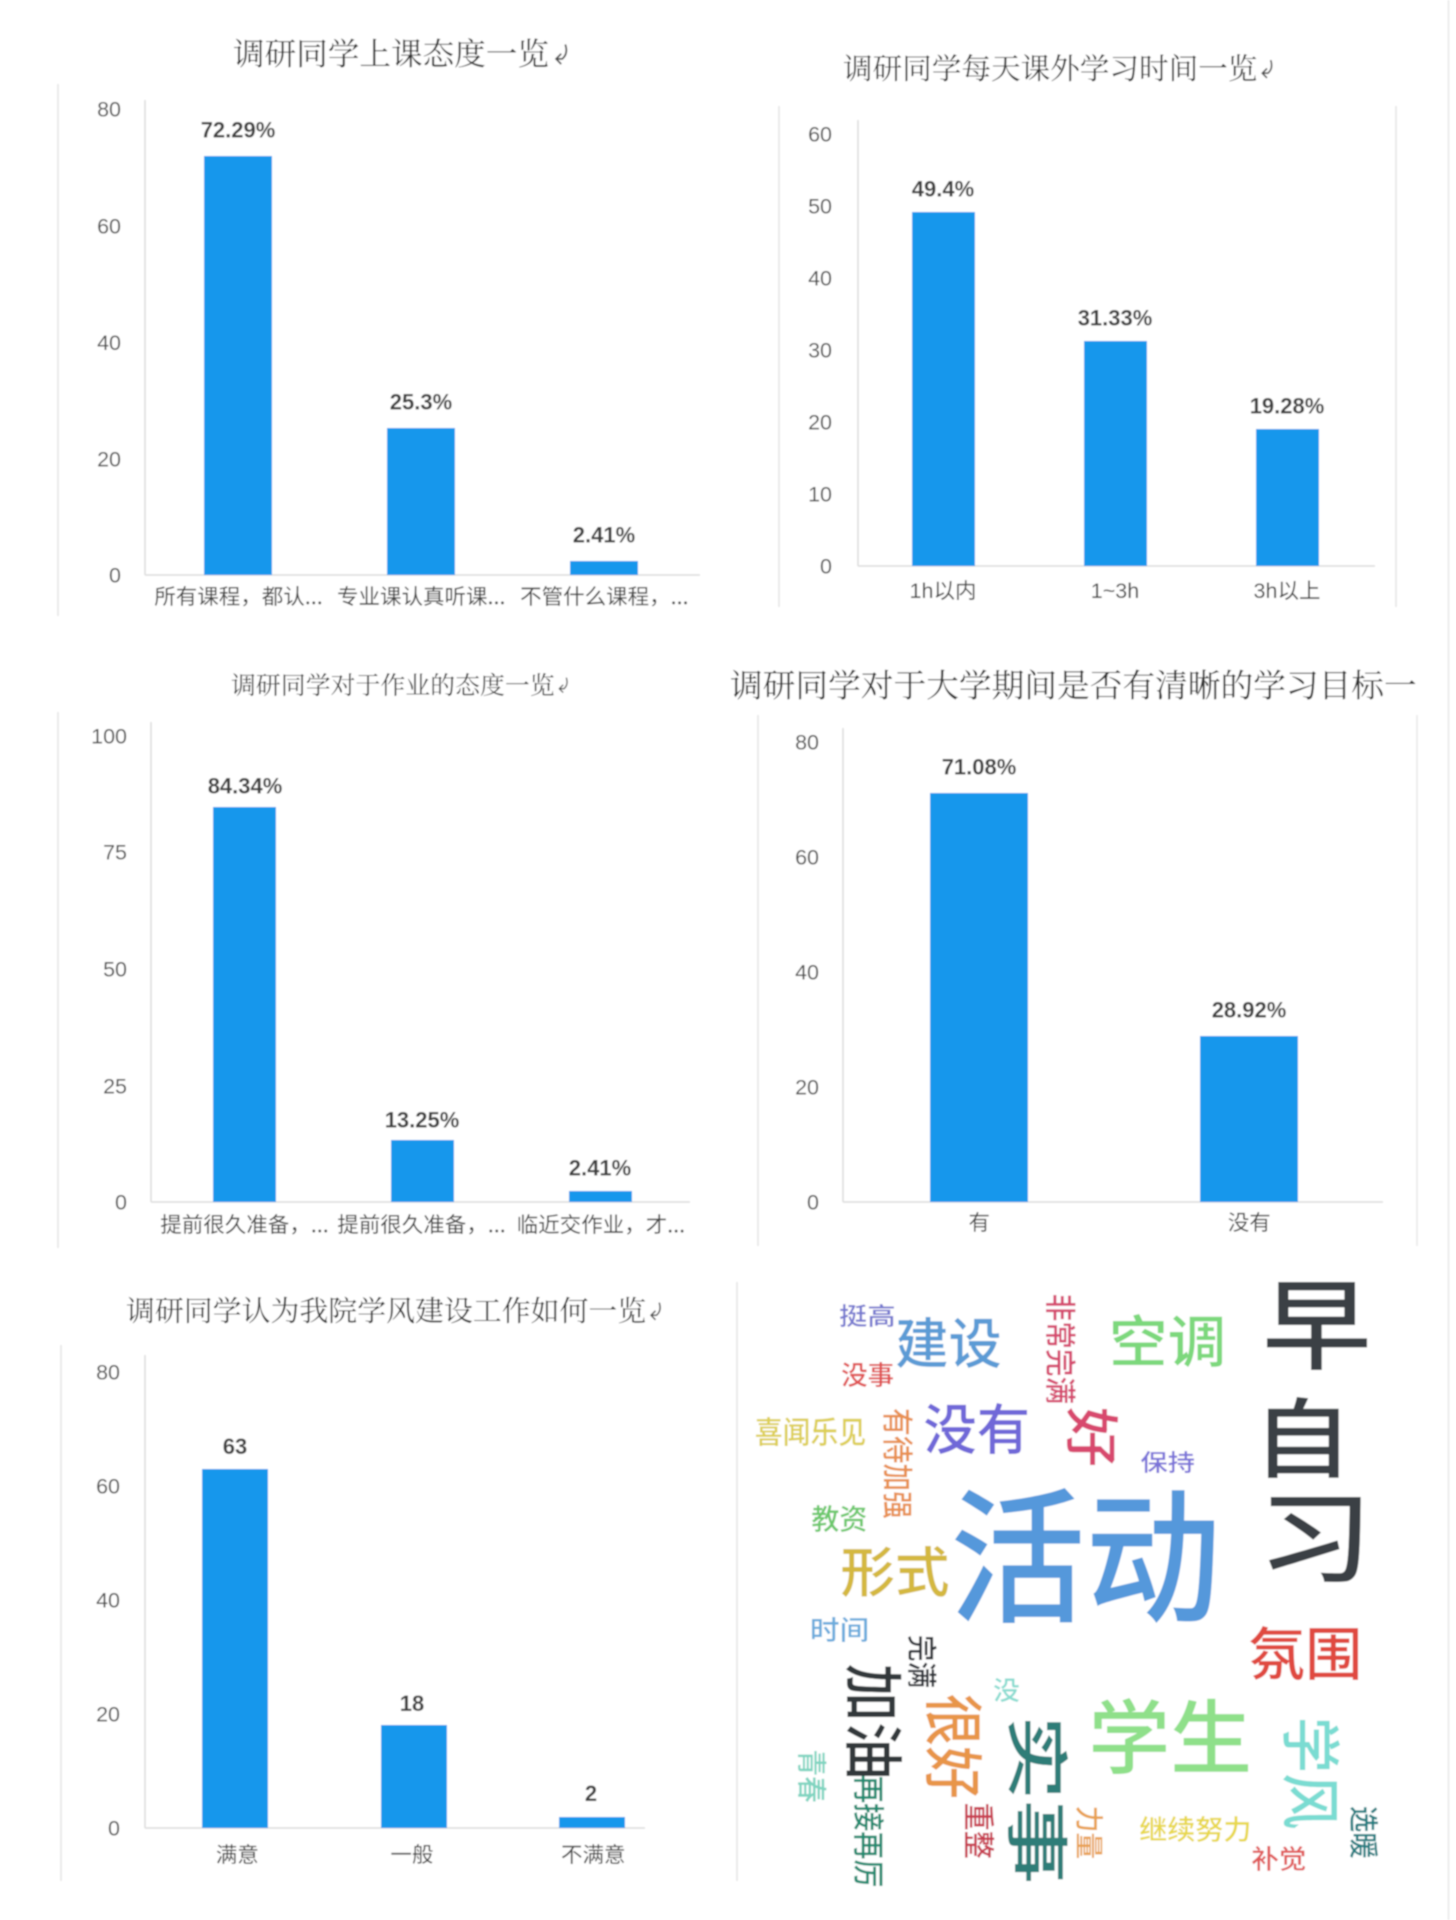 The image size is (1456, 1920). I want to click on svg-text: 1h, so click(922, 591).